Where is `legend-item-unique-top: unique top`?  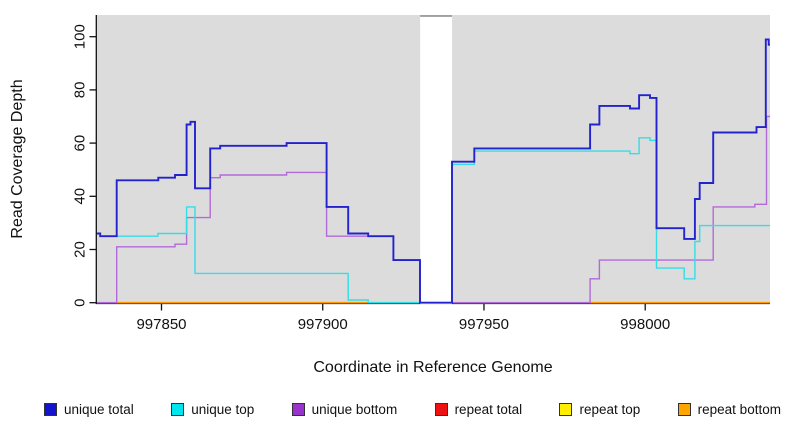 legend-item-unique-top: unique top is located at coordinates (212, 409).